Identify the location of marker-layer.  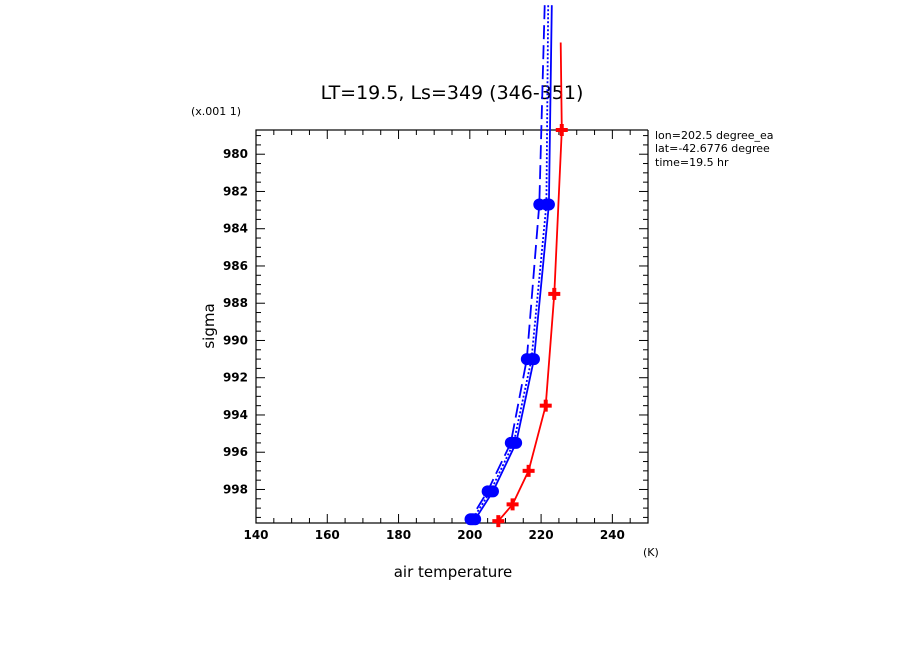
(516, 326).